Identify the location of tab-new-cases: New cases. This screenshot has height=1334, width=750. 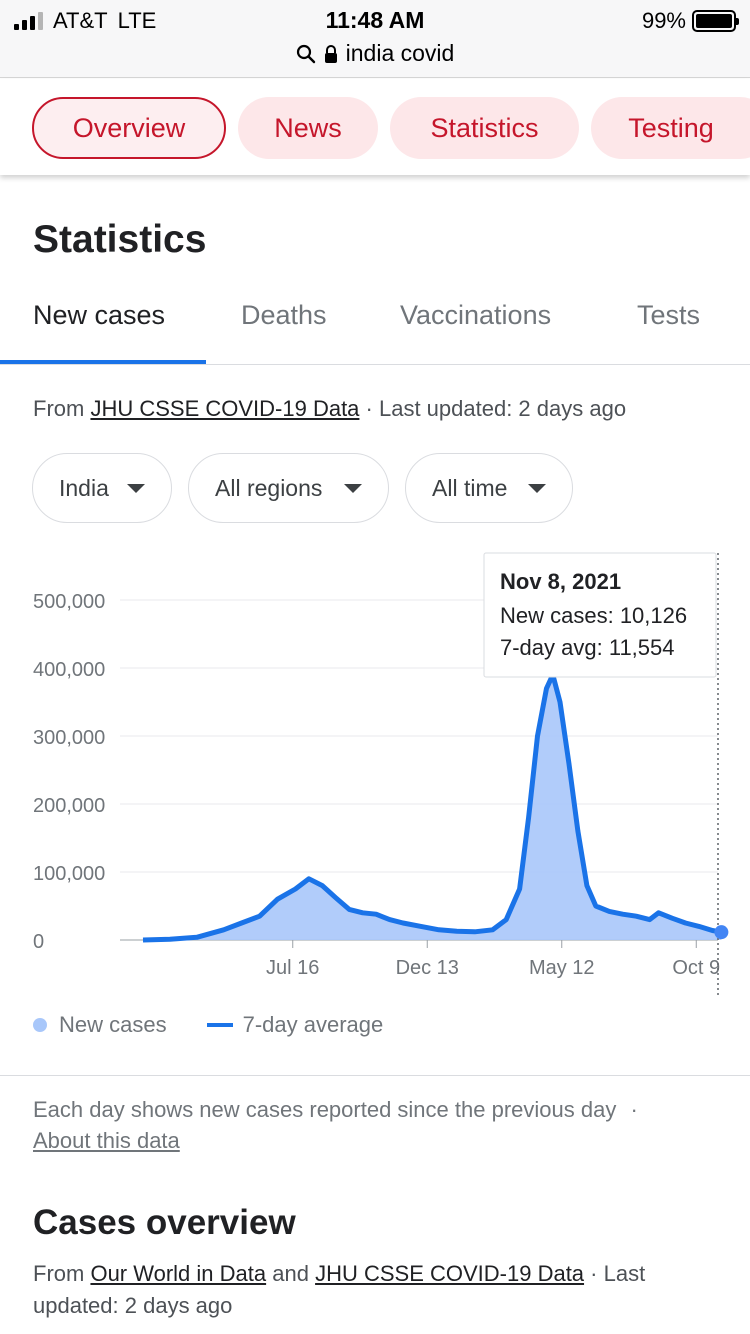
(99, 315).